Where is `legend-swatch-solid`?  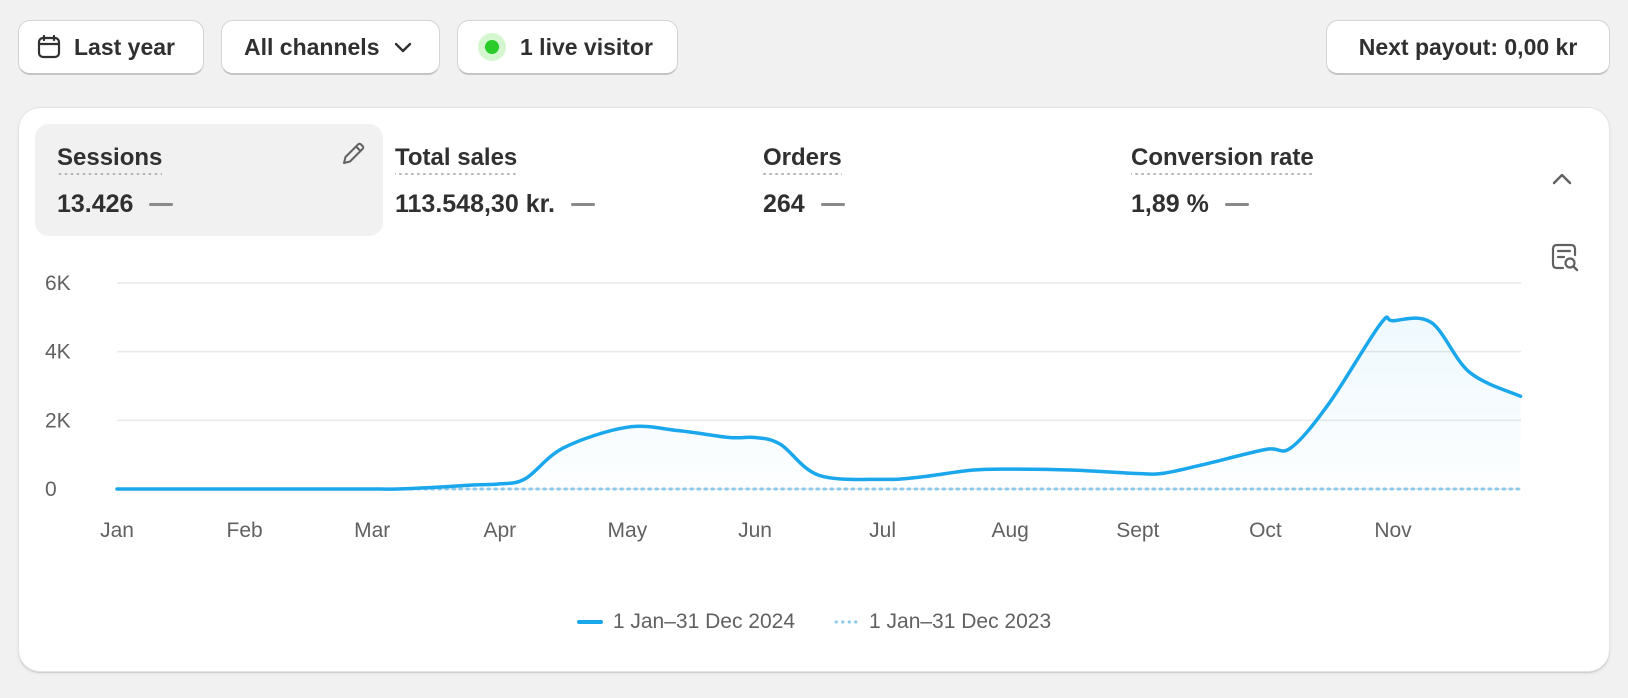 legend-swatch-solid is located at coordinates (589, 622).